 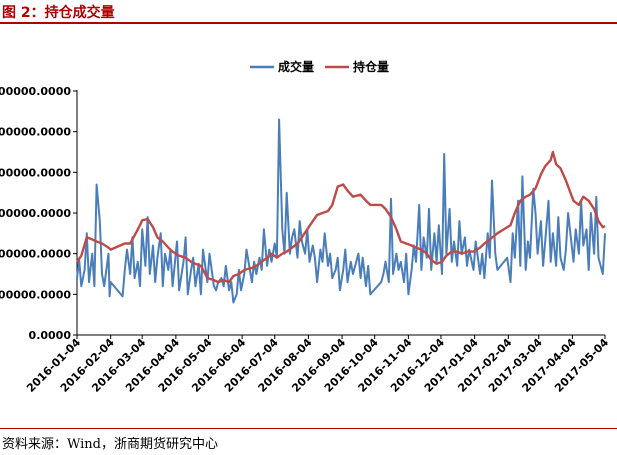 I want to click on figure-title: 图 2：持仓成交量, so click(x=58, y=13).